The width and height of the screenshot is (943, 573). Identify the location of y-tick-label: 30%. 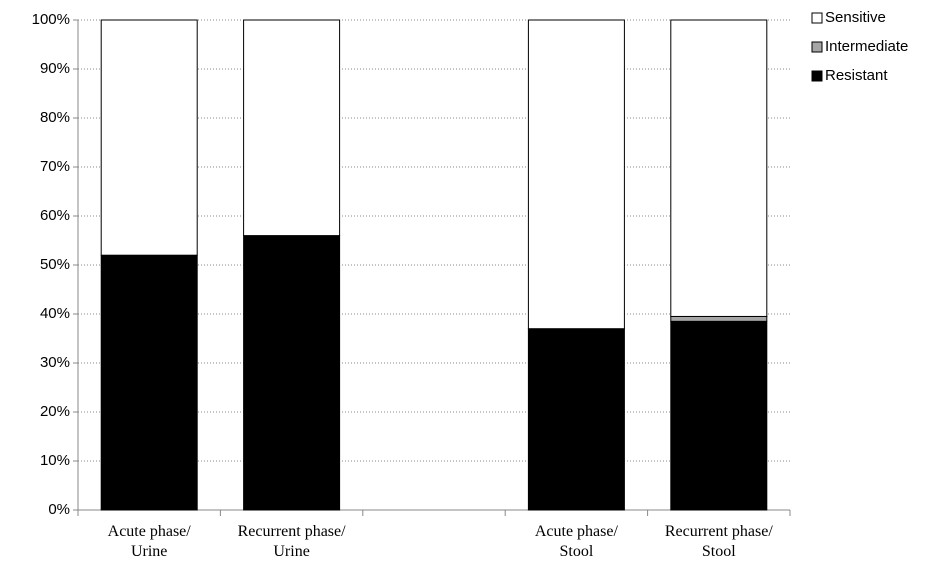
(55, 362).